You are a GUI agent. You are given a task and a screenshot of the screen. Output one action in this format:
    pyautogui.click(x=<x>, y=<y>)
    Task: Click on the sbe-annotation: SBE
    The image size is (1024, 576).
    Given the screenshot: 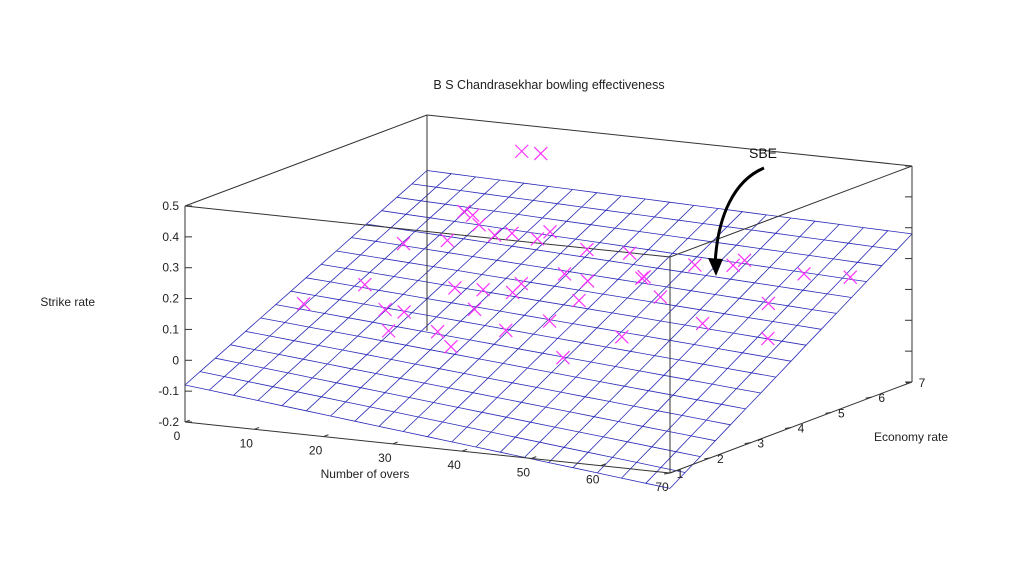 What is the action you would take?
    pyautogui.click(x=742, y=210)
    